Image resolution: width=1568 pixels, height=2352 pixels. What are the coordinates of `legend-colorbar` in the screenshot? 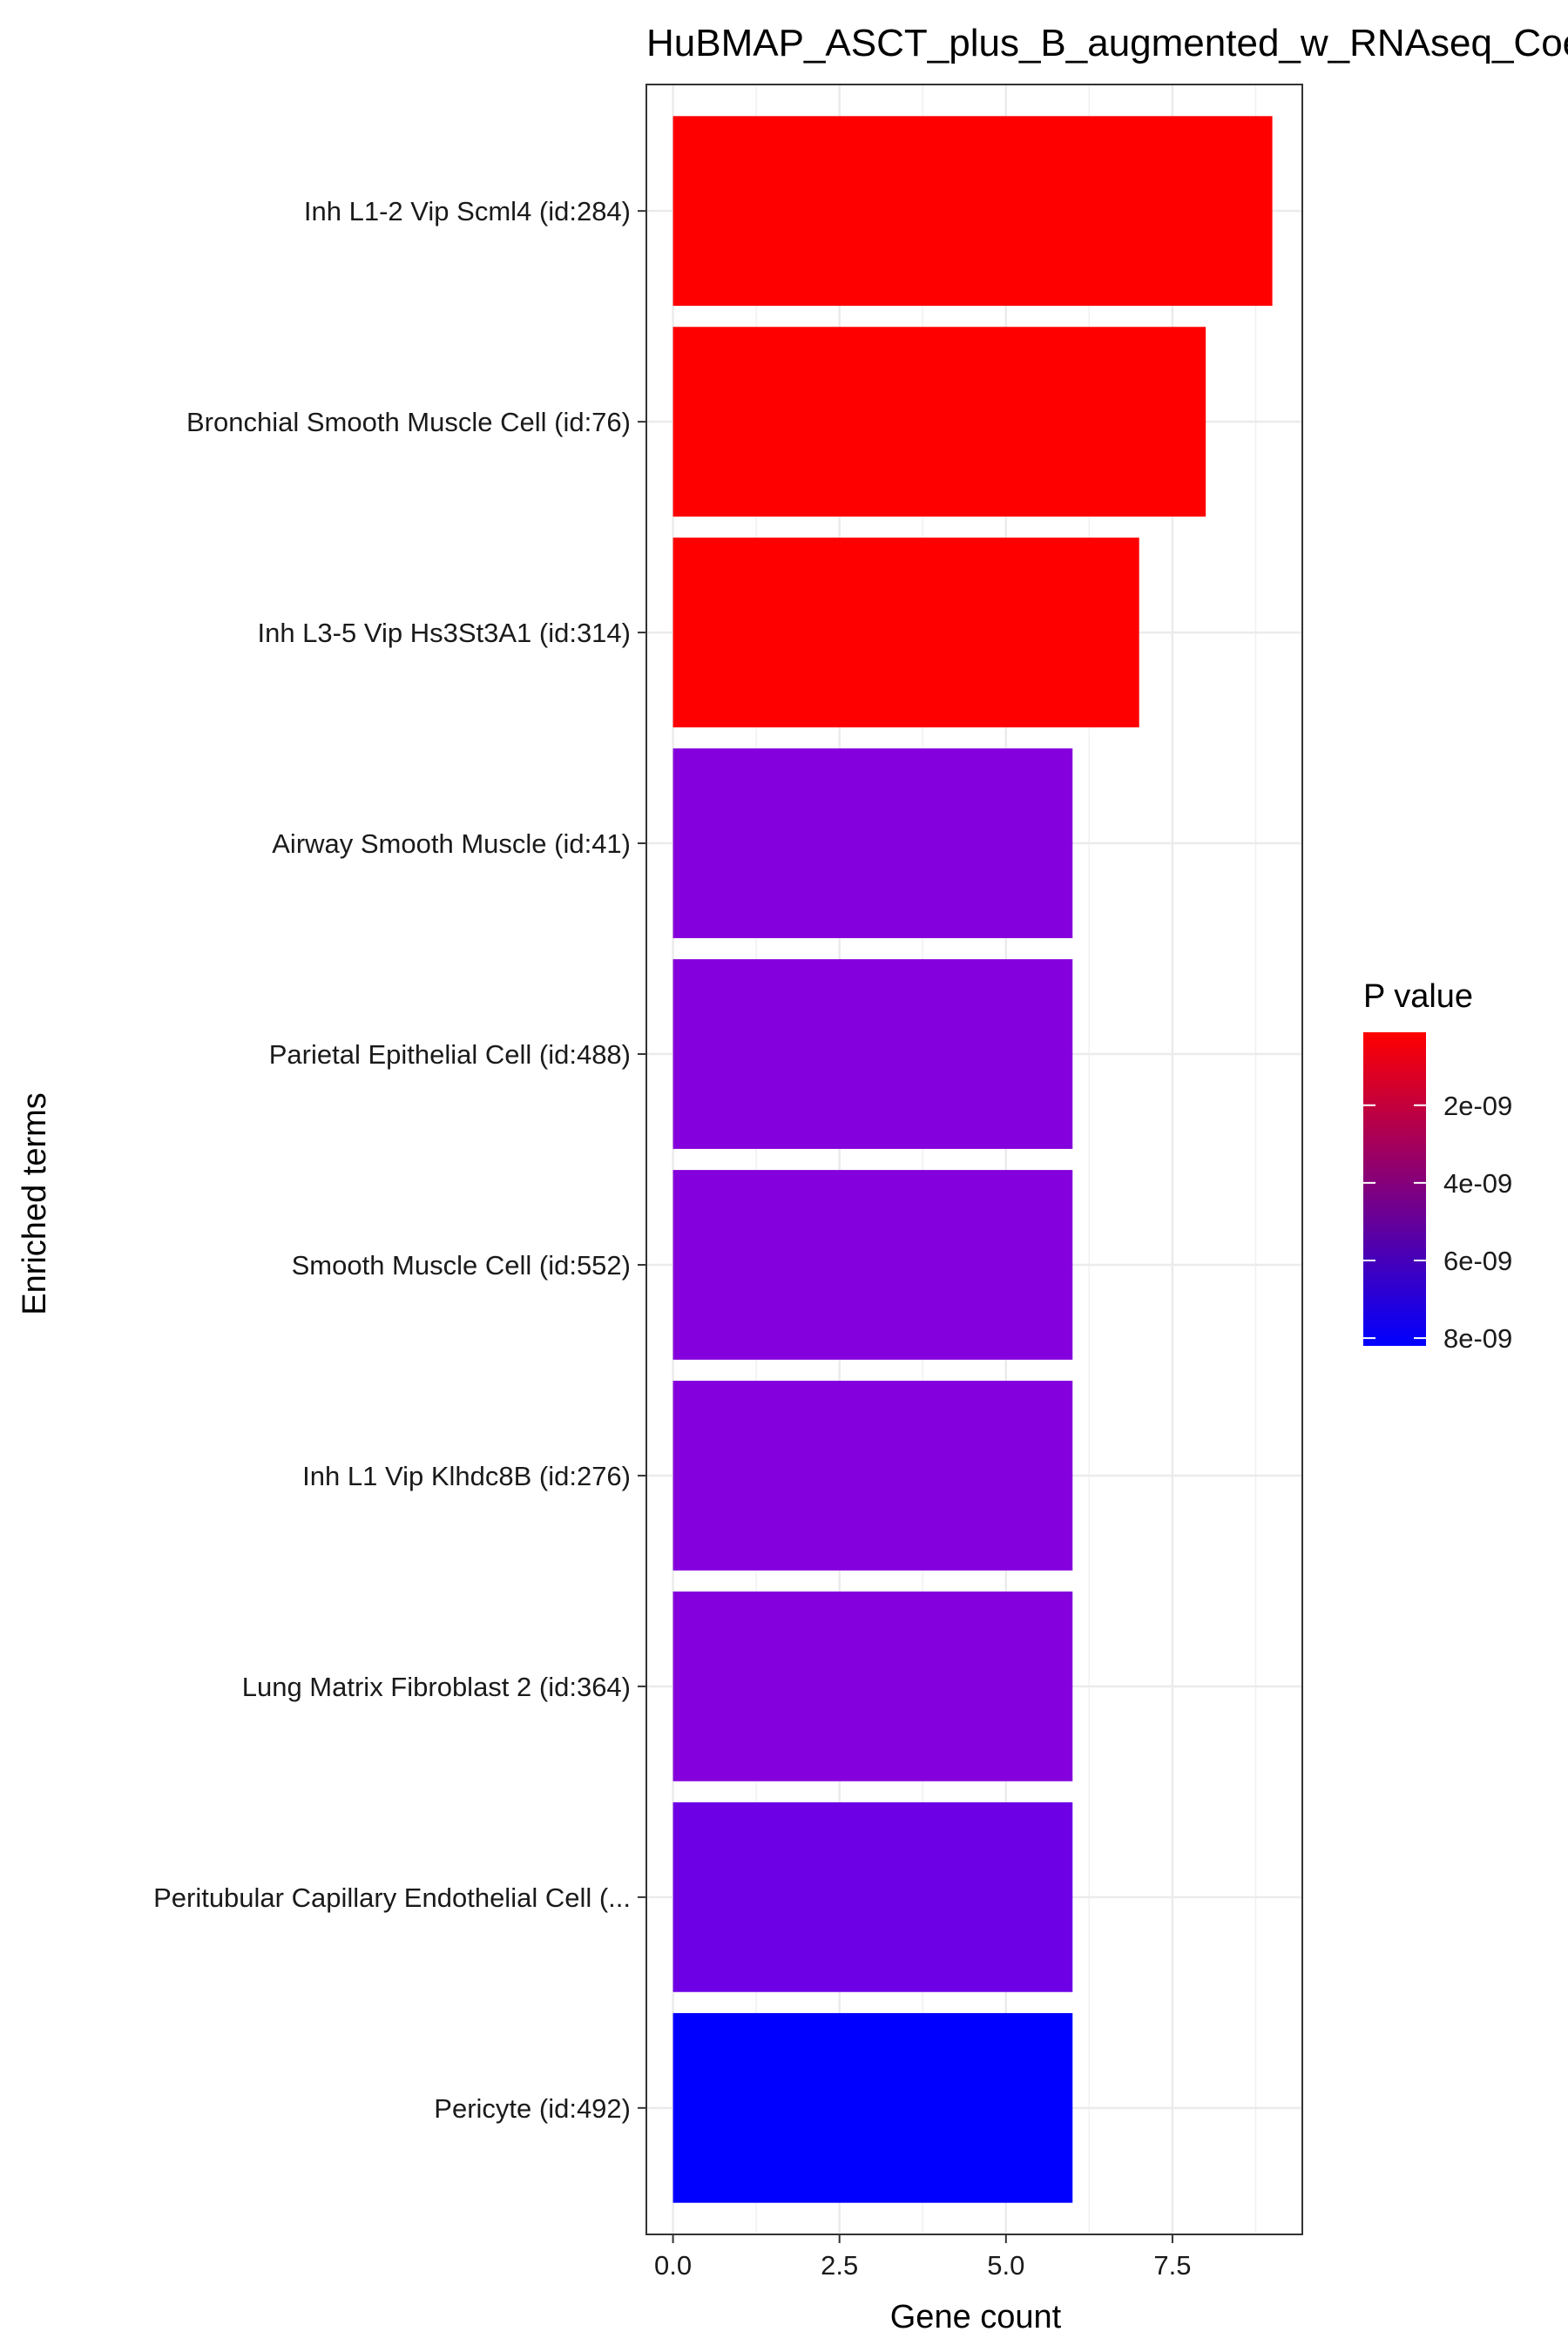 It's located at (1394, 1189).